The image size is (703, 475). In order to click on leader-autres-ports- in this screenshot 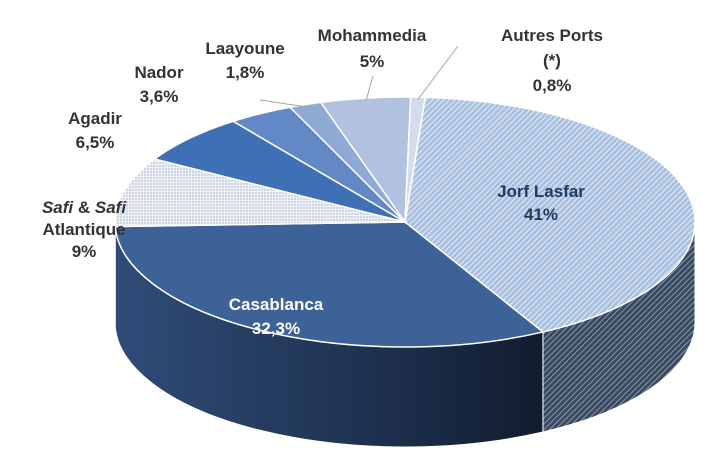, I will do `click(438, 72)`.